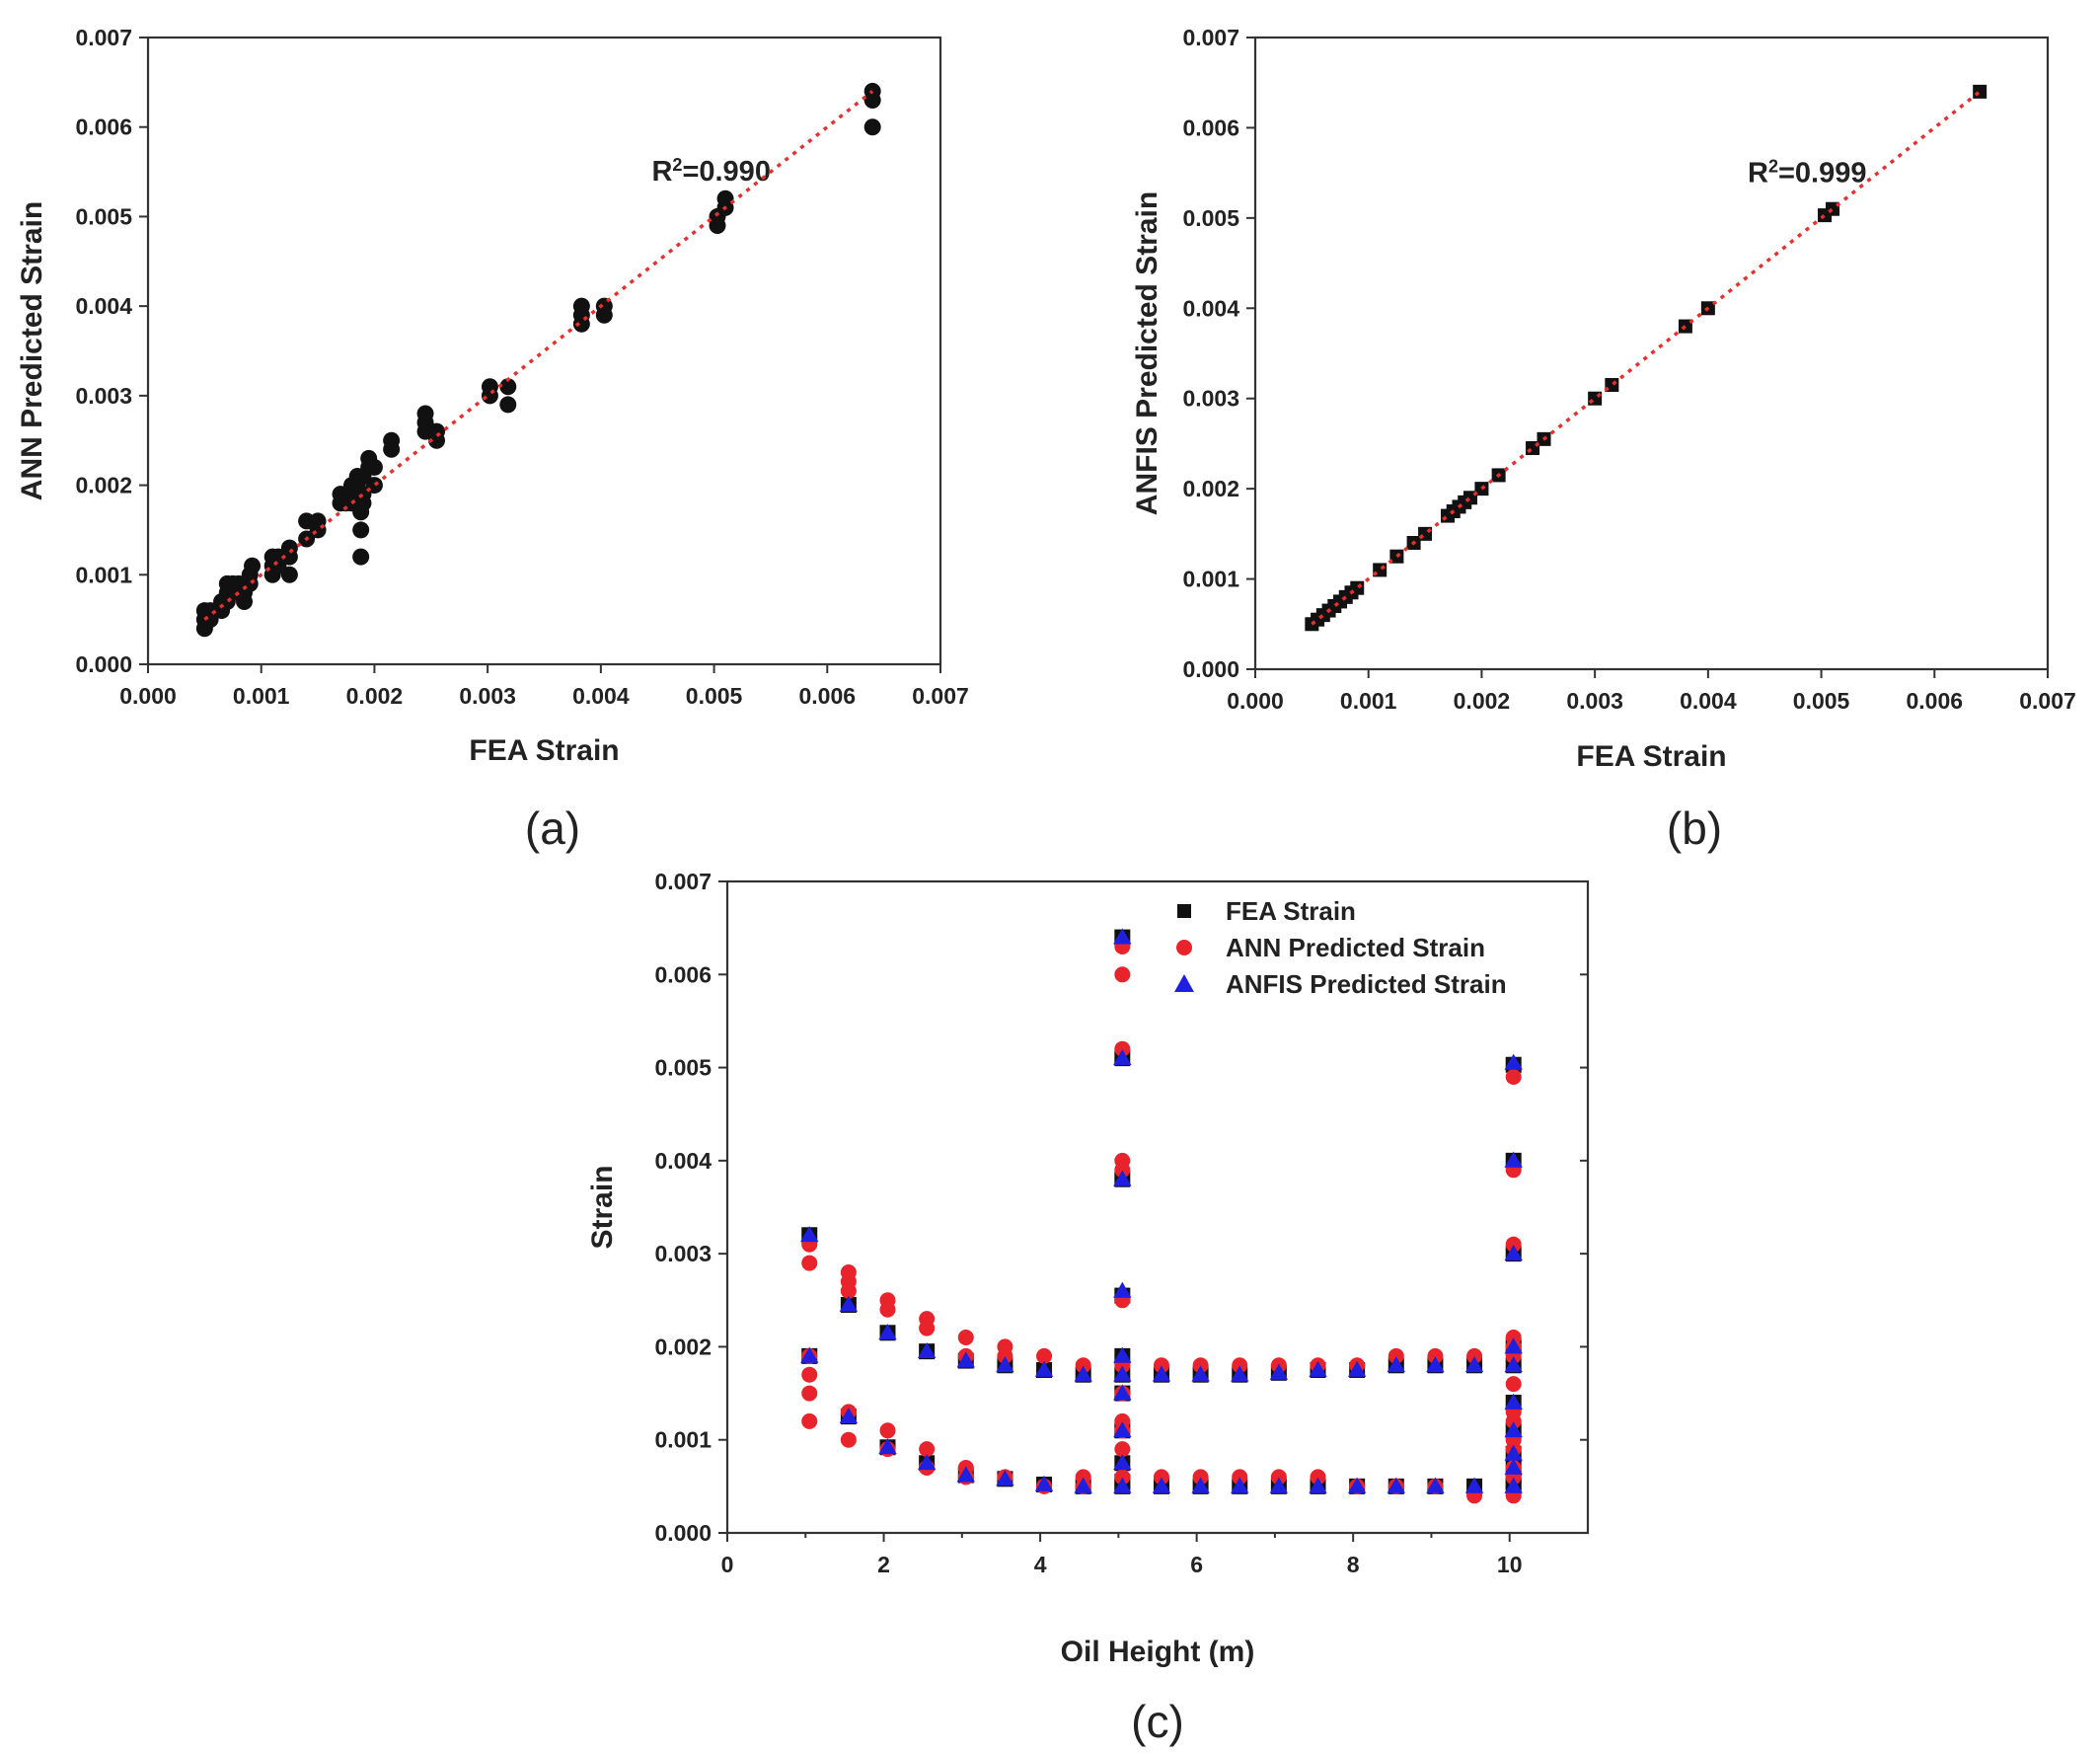  I want to click on y-tick-label: 0.002, so click(683, 1346).